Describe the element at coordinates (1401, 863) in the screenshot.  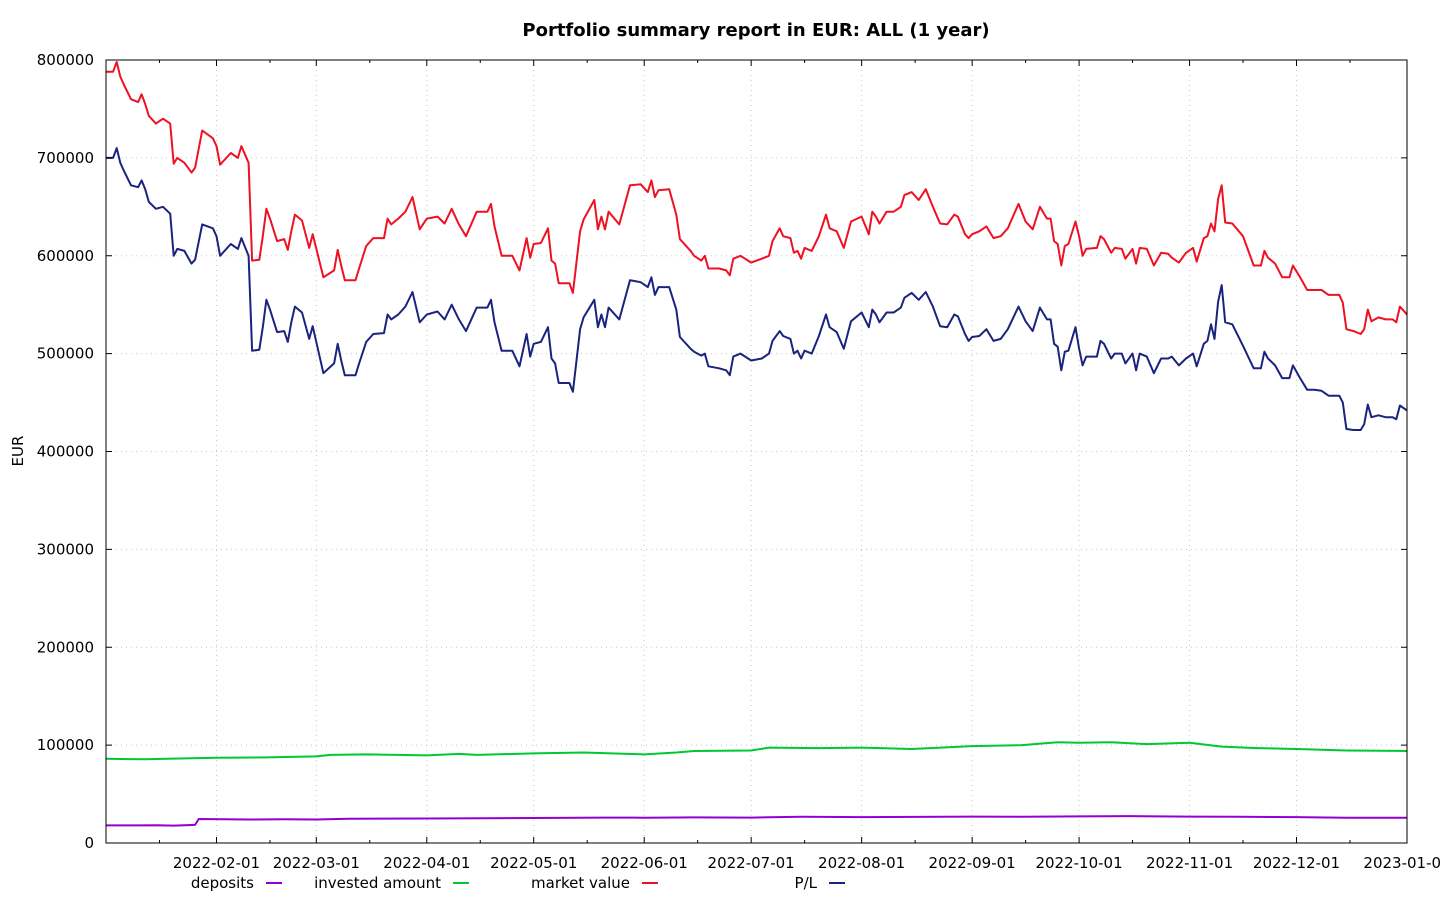
I see `x-tick-label: 2023-01-01` at that location.